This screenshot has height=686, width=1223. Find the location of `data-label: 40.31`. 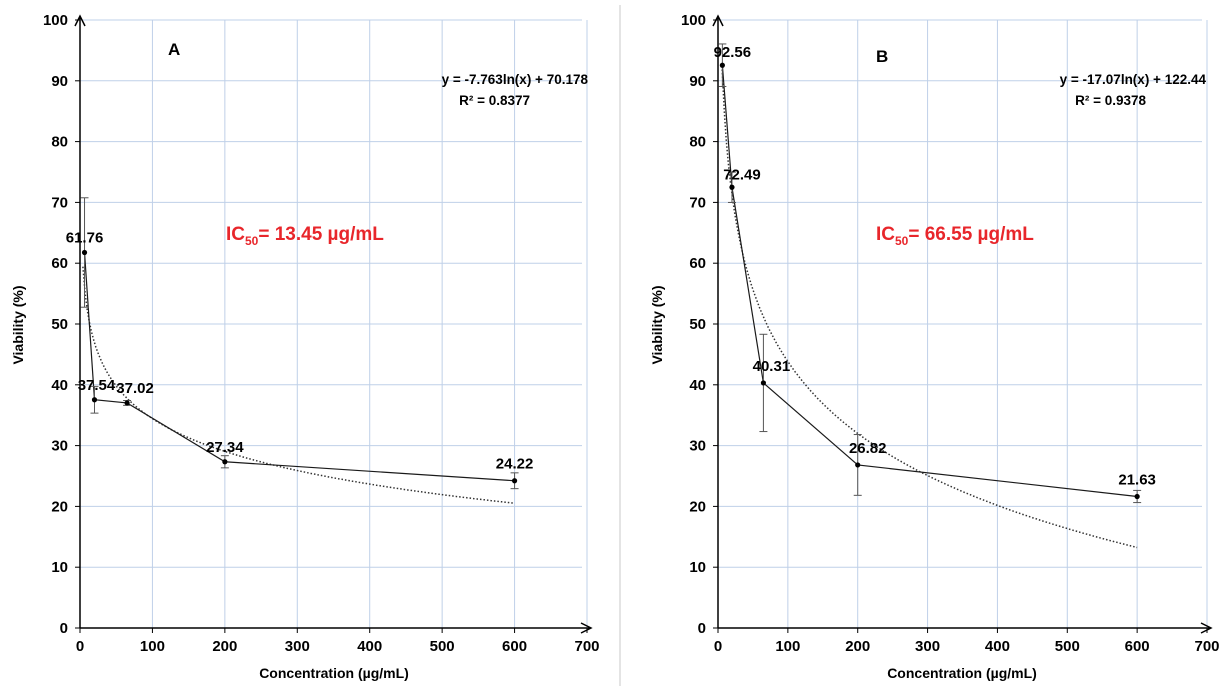

data-label: 40.31 is located at coordinates (772, 366).